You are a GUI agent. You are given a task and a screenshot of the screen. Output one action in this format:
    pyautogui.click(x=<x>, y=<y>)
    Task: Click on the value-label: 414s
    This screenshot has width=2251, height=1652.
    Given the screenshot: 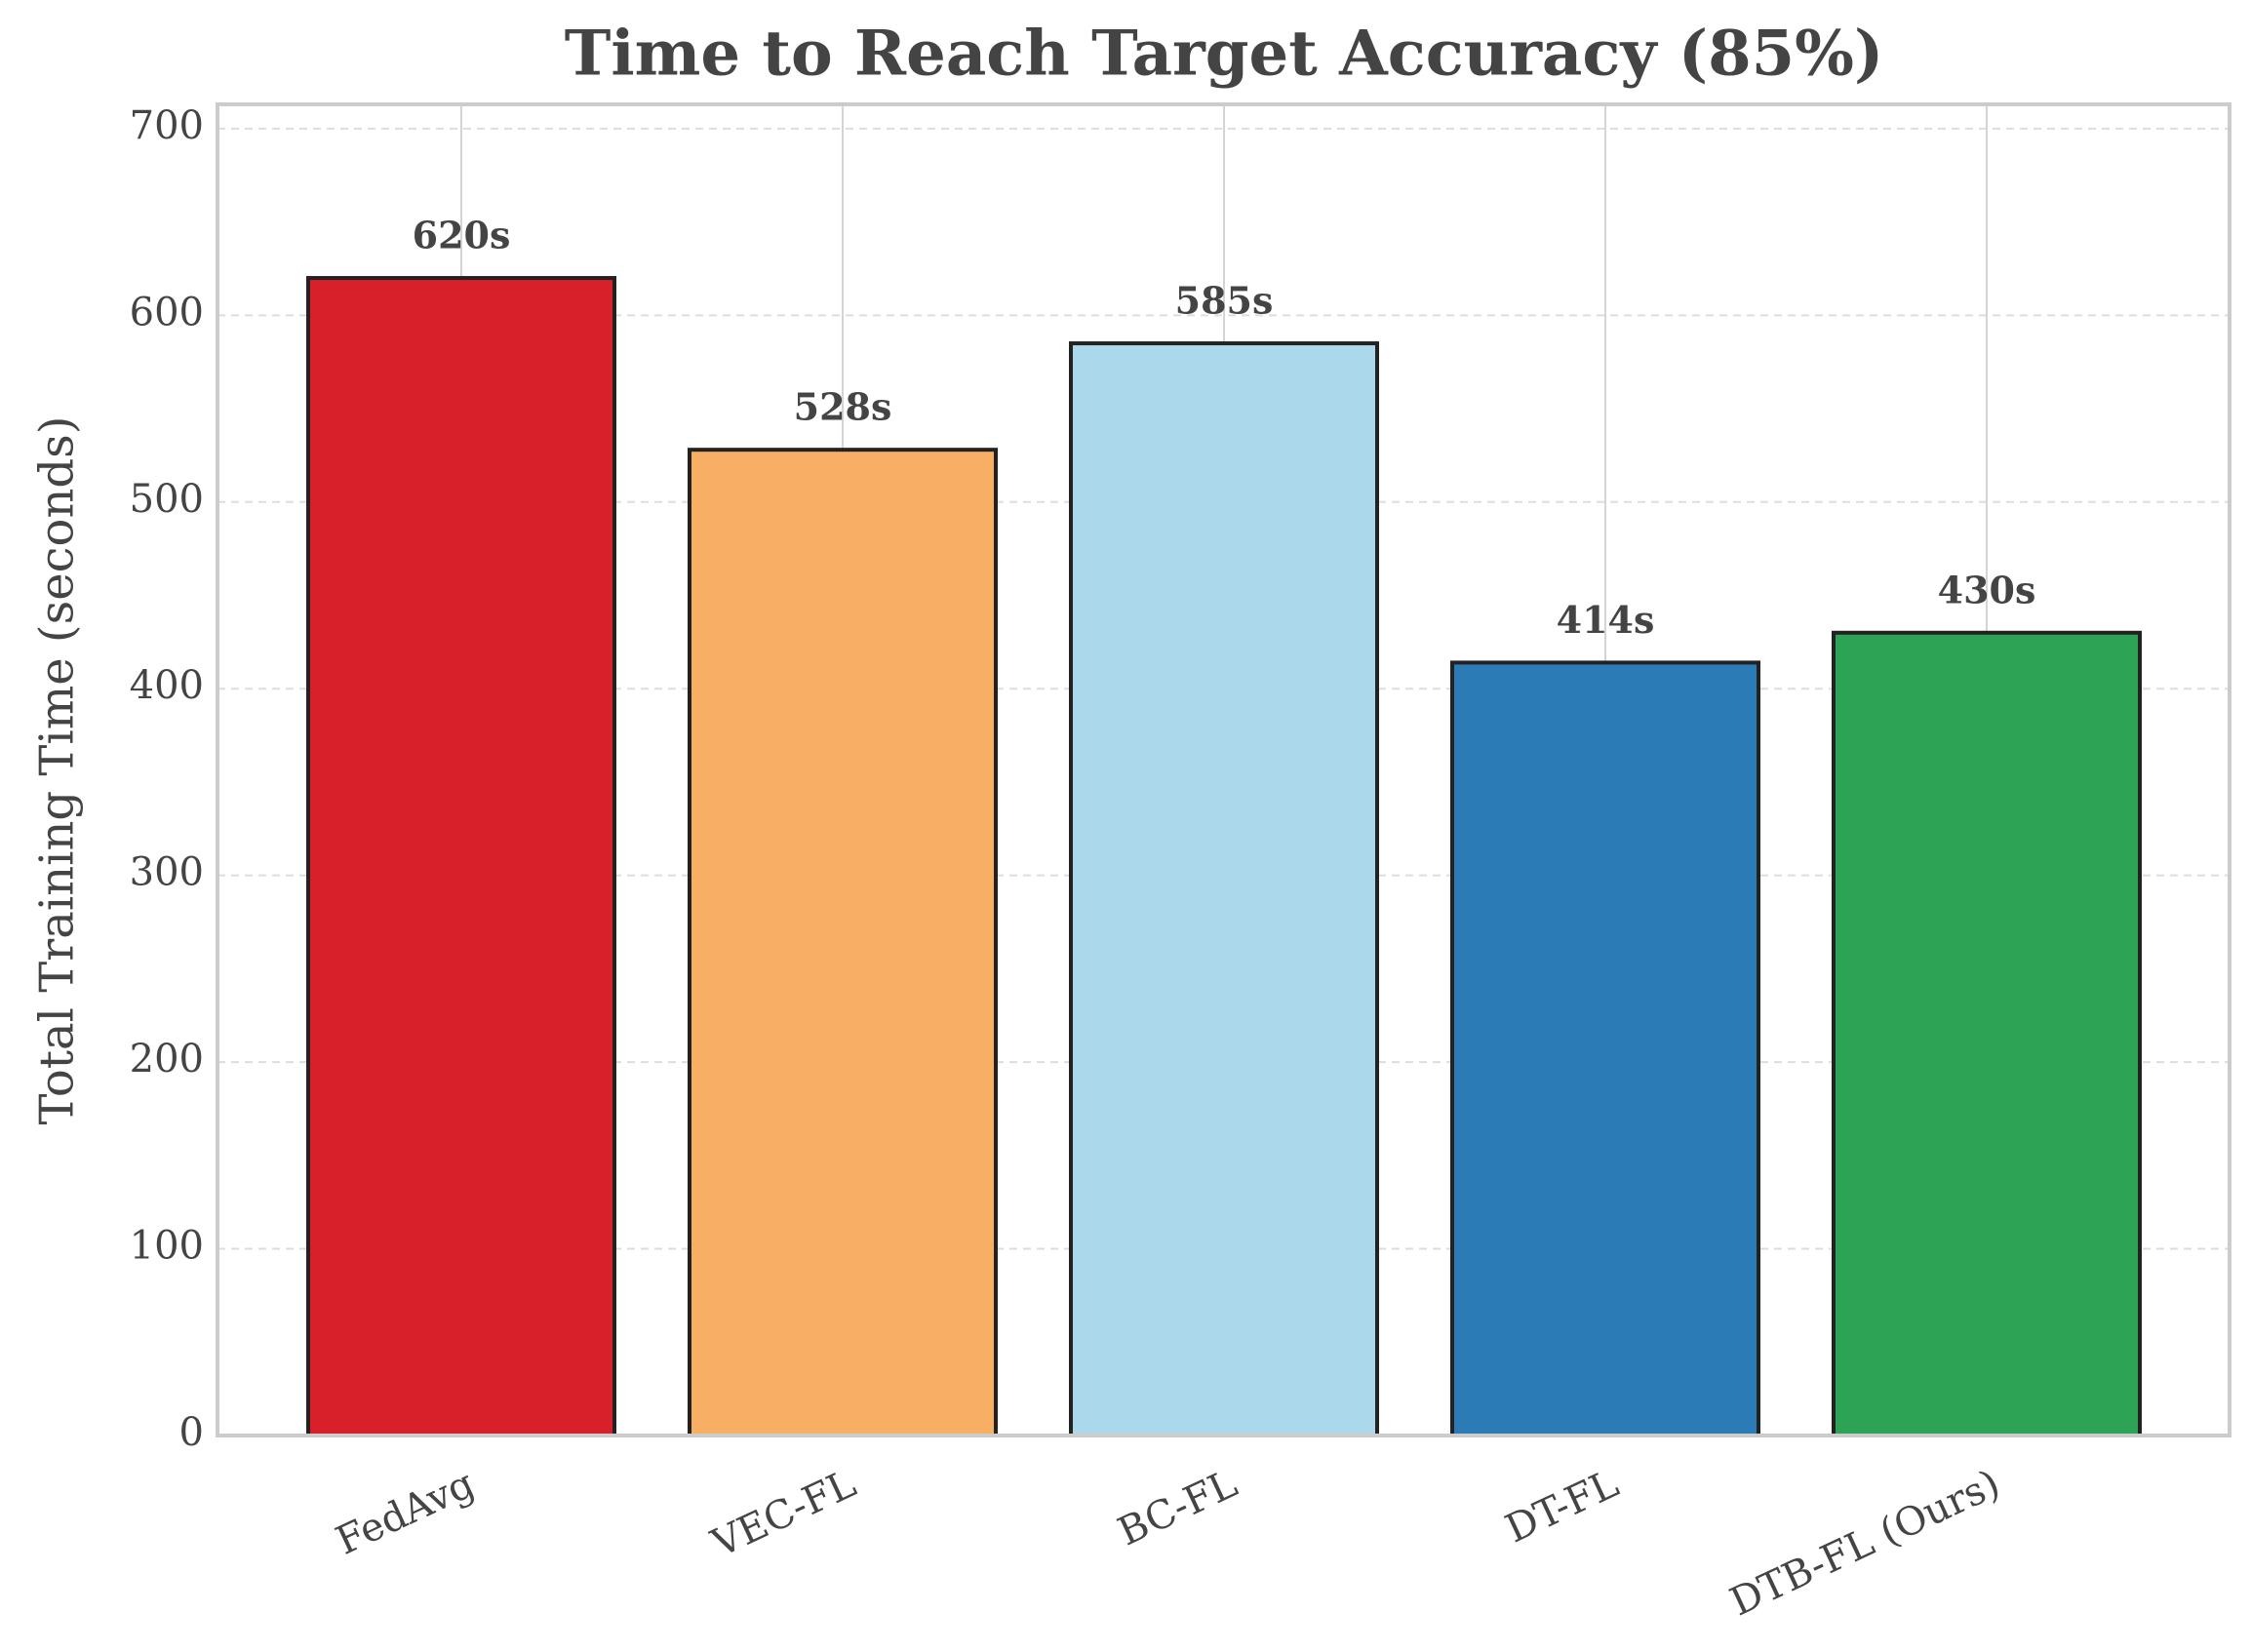 What is the action you would take?
    pyautogui.click(x=1606, y=620)
    